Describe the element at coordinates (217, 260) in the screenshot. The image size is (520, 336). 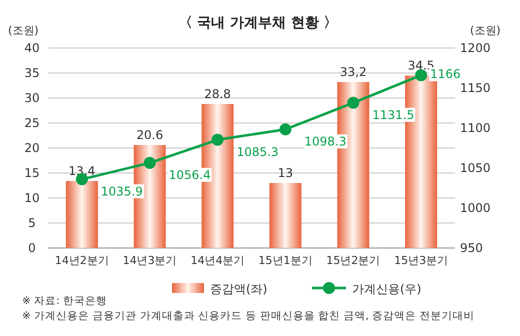
I see `x-tick-label: 14년4분기` at that location.